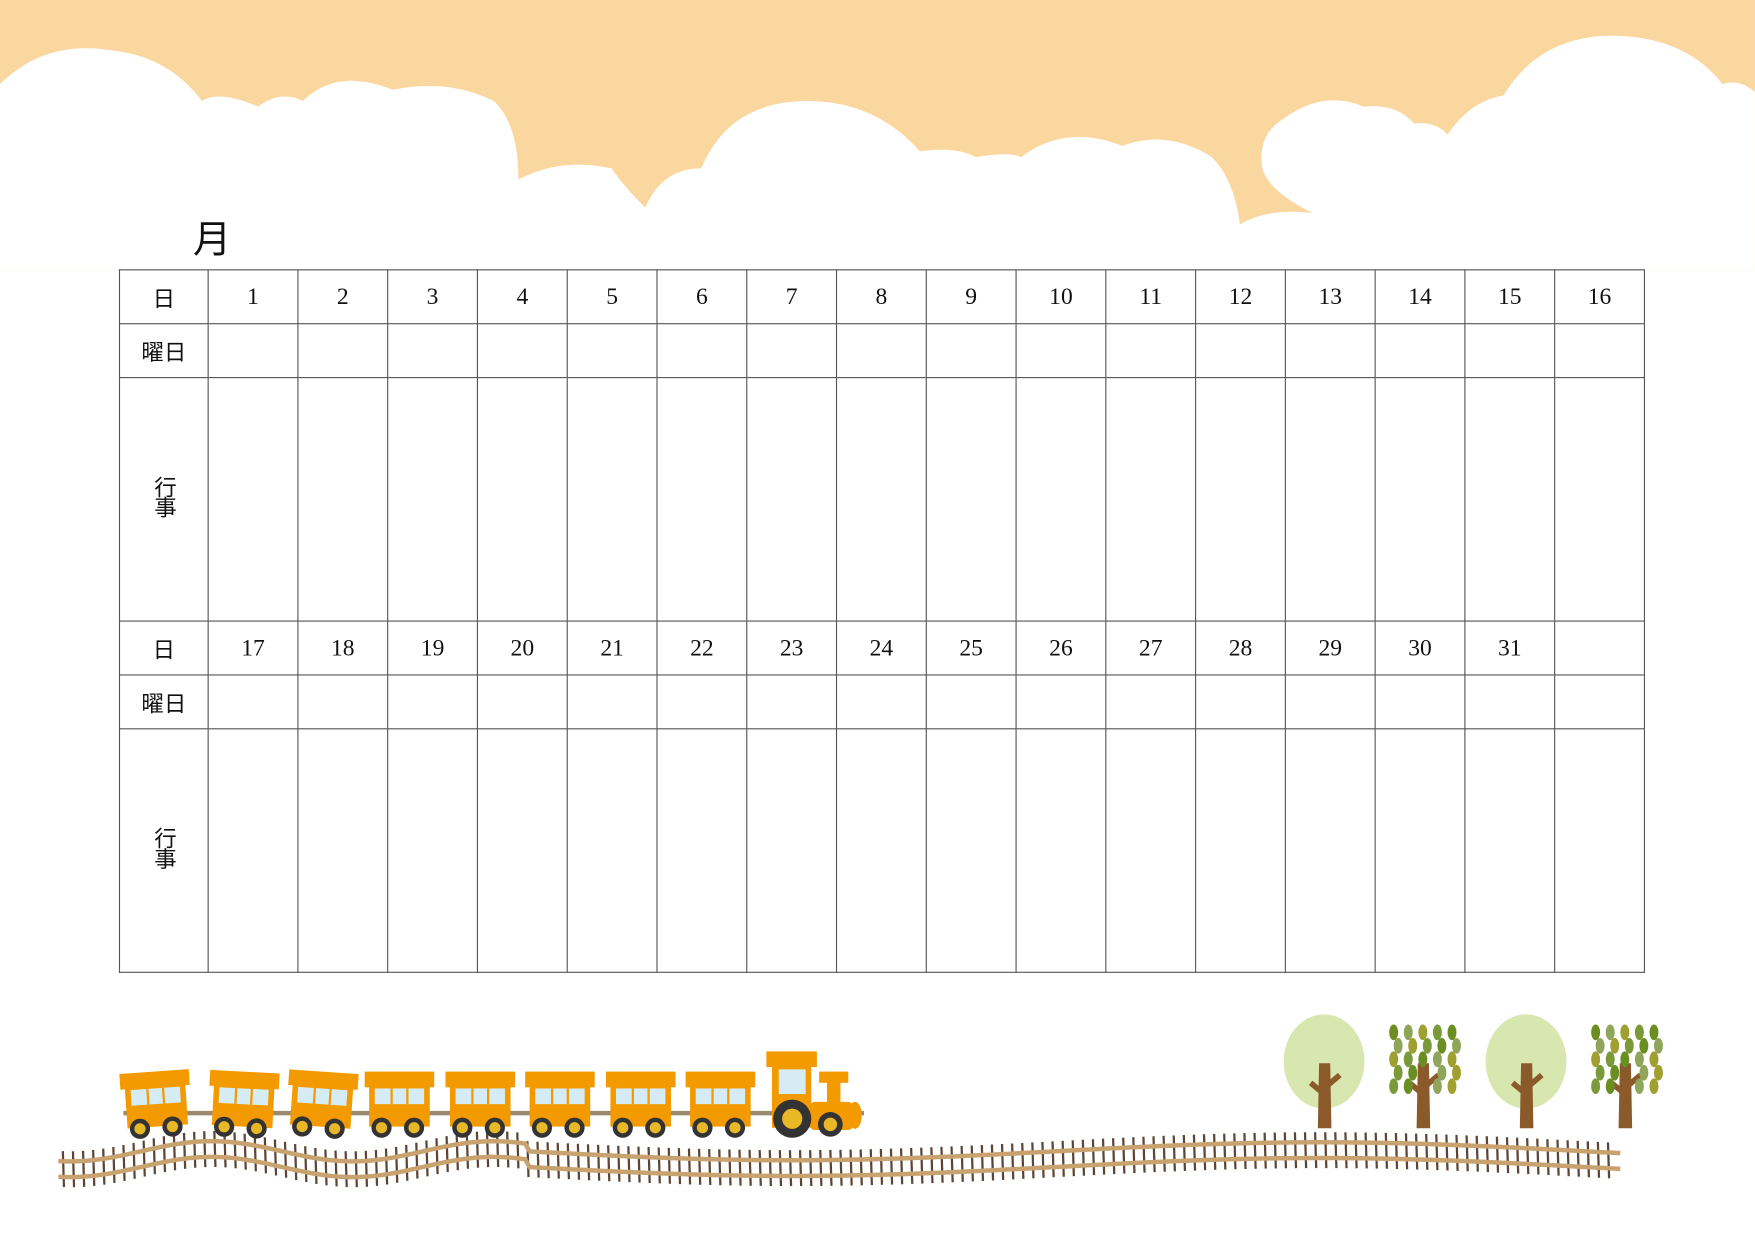 This screenshot has width=1755, height=1241. I want to click on day-cell: 29, so click(1330, 648).